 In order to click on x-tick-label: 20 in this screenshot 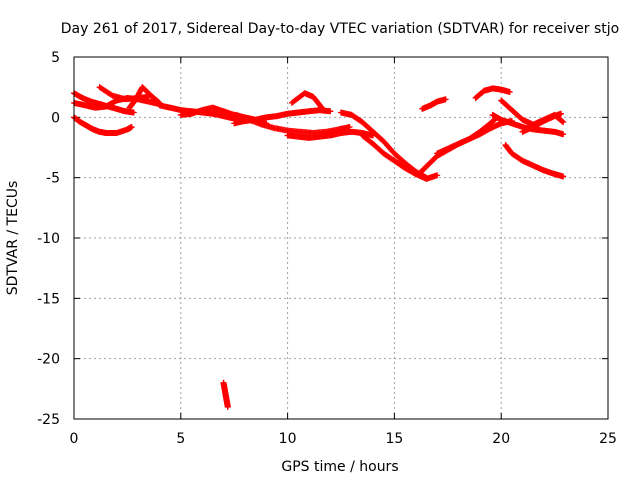, I will do `click(501, 439)`.